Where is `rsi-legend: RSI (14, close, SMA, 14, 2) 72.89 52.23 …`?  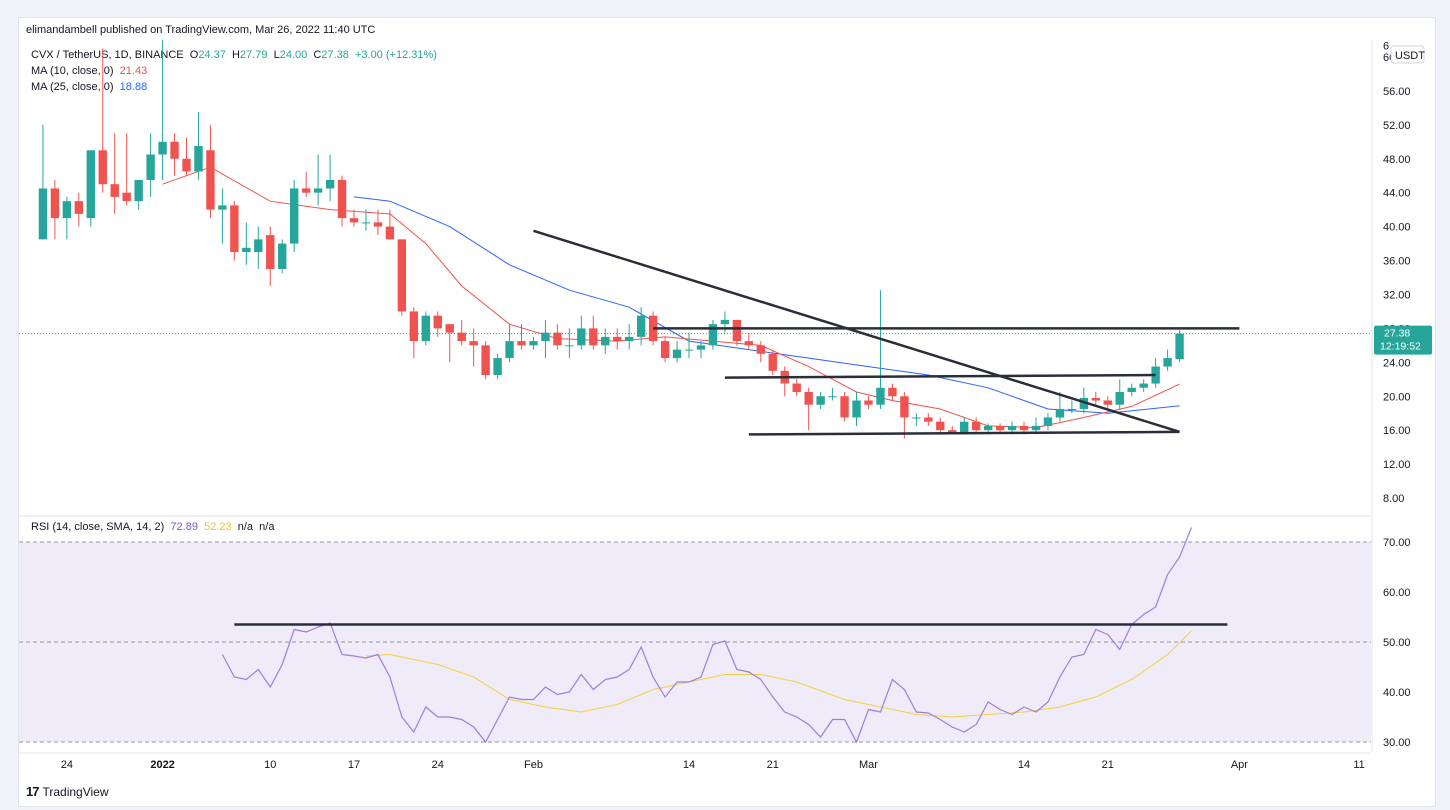
rsi-legend: RSI (14, close, SMA, 14, 2) 72.89 52.23 … is located at coordinates (152, 527).